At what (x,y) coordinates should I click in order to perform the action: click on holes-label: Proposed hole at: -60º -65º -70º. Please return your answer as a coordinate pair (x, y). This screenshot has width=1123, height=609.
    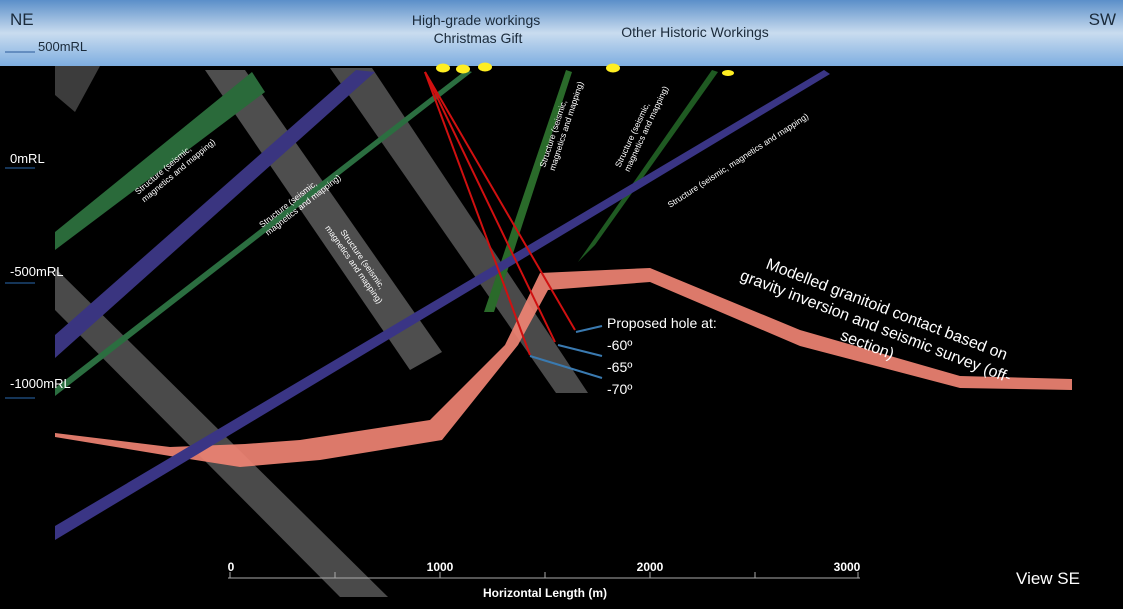
    Looking at the image, I should click on (664, 356).